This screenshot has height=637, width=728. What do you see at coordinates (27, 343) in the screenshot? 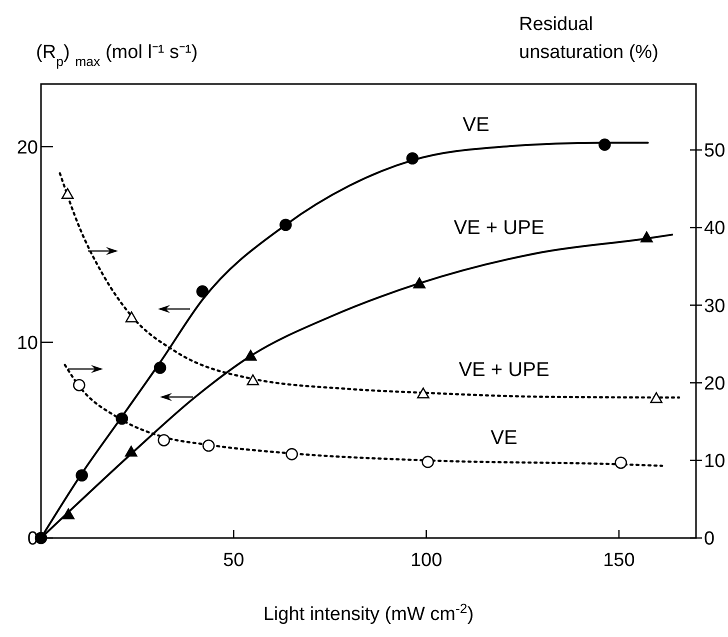
I see `y-tick-label: 10` at bounding box center [27, 343].